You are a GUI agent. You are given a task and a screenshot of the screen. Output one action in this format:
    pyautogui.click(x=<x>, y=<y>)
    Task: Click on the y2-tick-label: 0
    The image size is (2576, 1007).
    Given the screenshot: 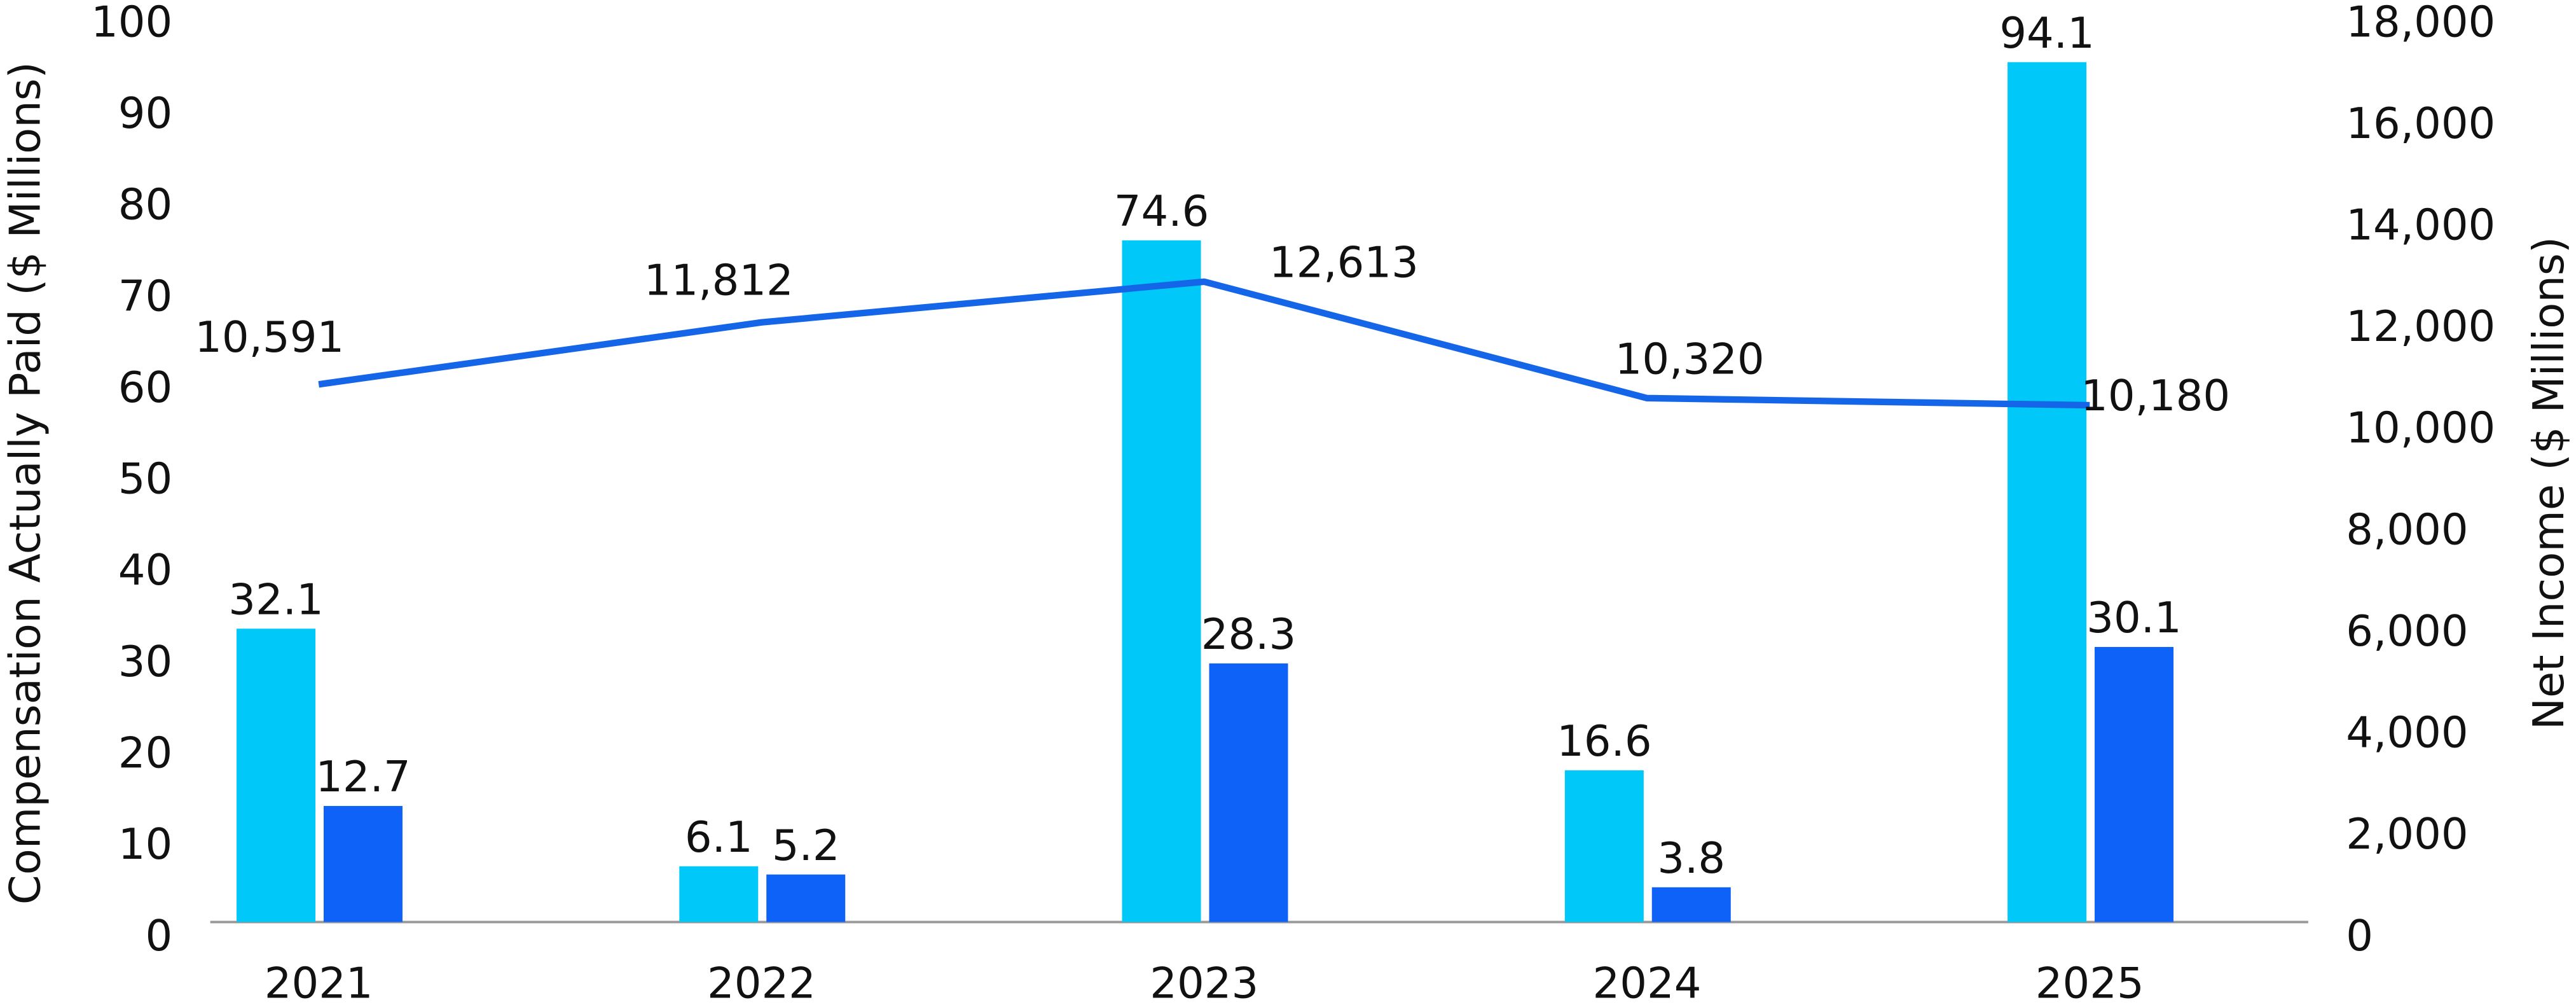 What is the action you would take?
    pyautogui.click(x=2359, y=936)
    